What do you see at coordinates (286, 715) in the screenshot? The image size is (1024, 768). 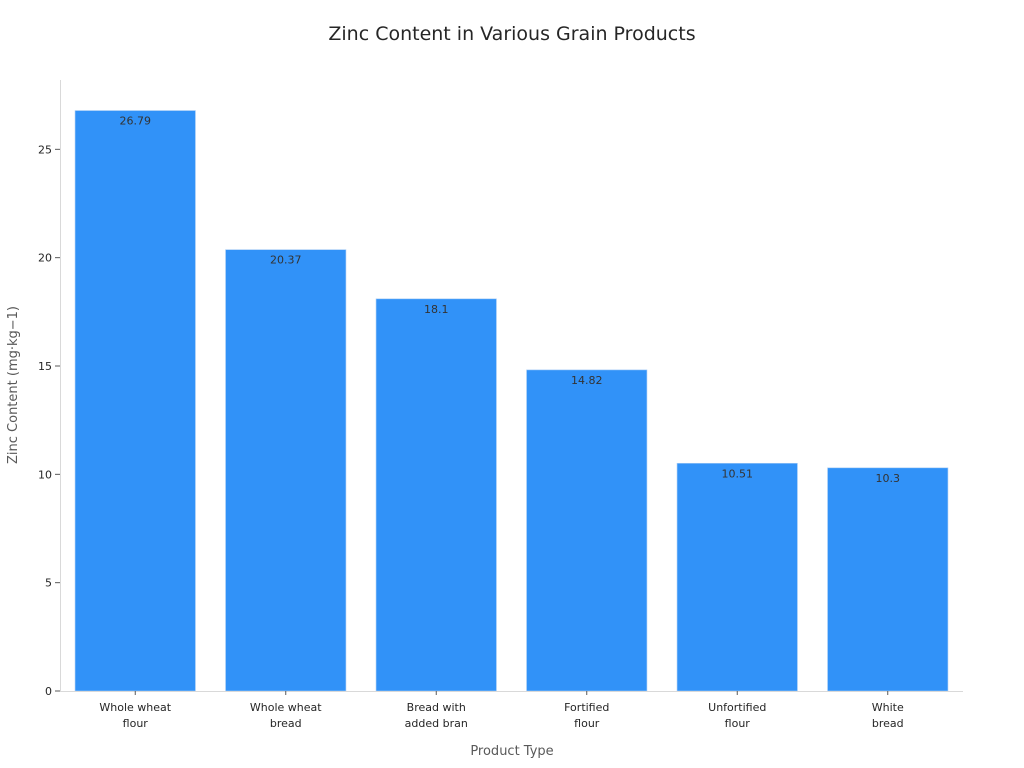 I see `x-tick-label: Whole wheat bread` at bounding box center [286, 715].